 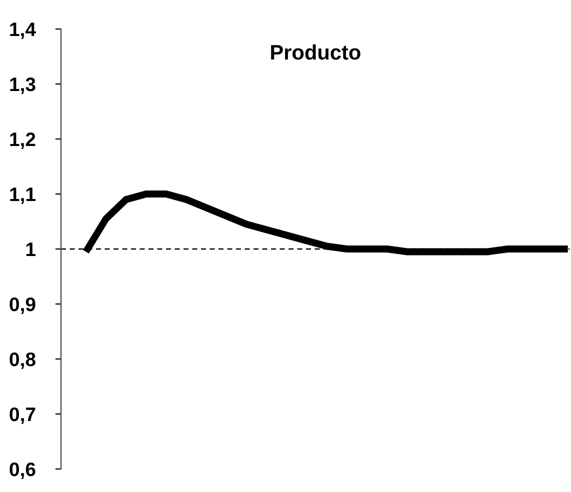 What do you see at coordinates (23, 141) in the screenshot?
I see `y-tick-label: 1,2` at bounding box center [23, 141].